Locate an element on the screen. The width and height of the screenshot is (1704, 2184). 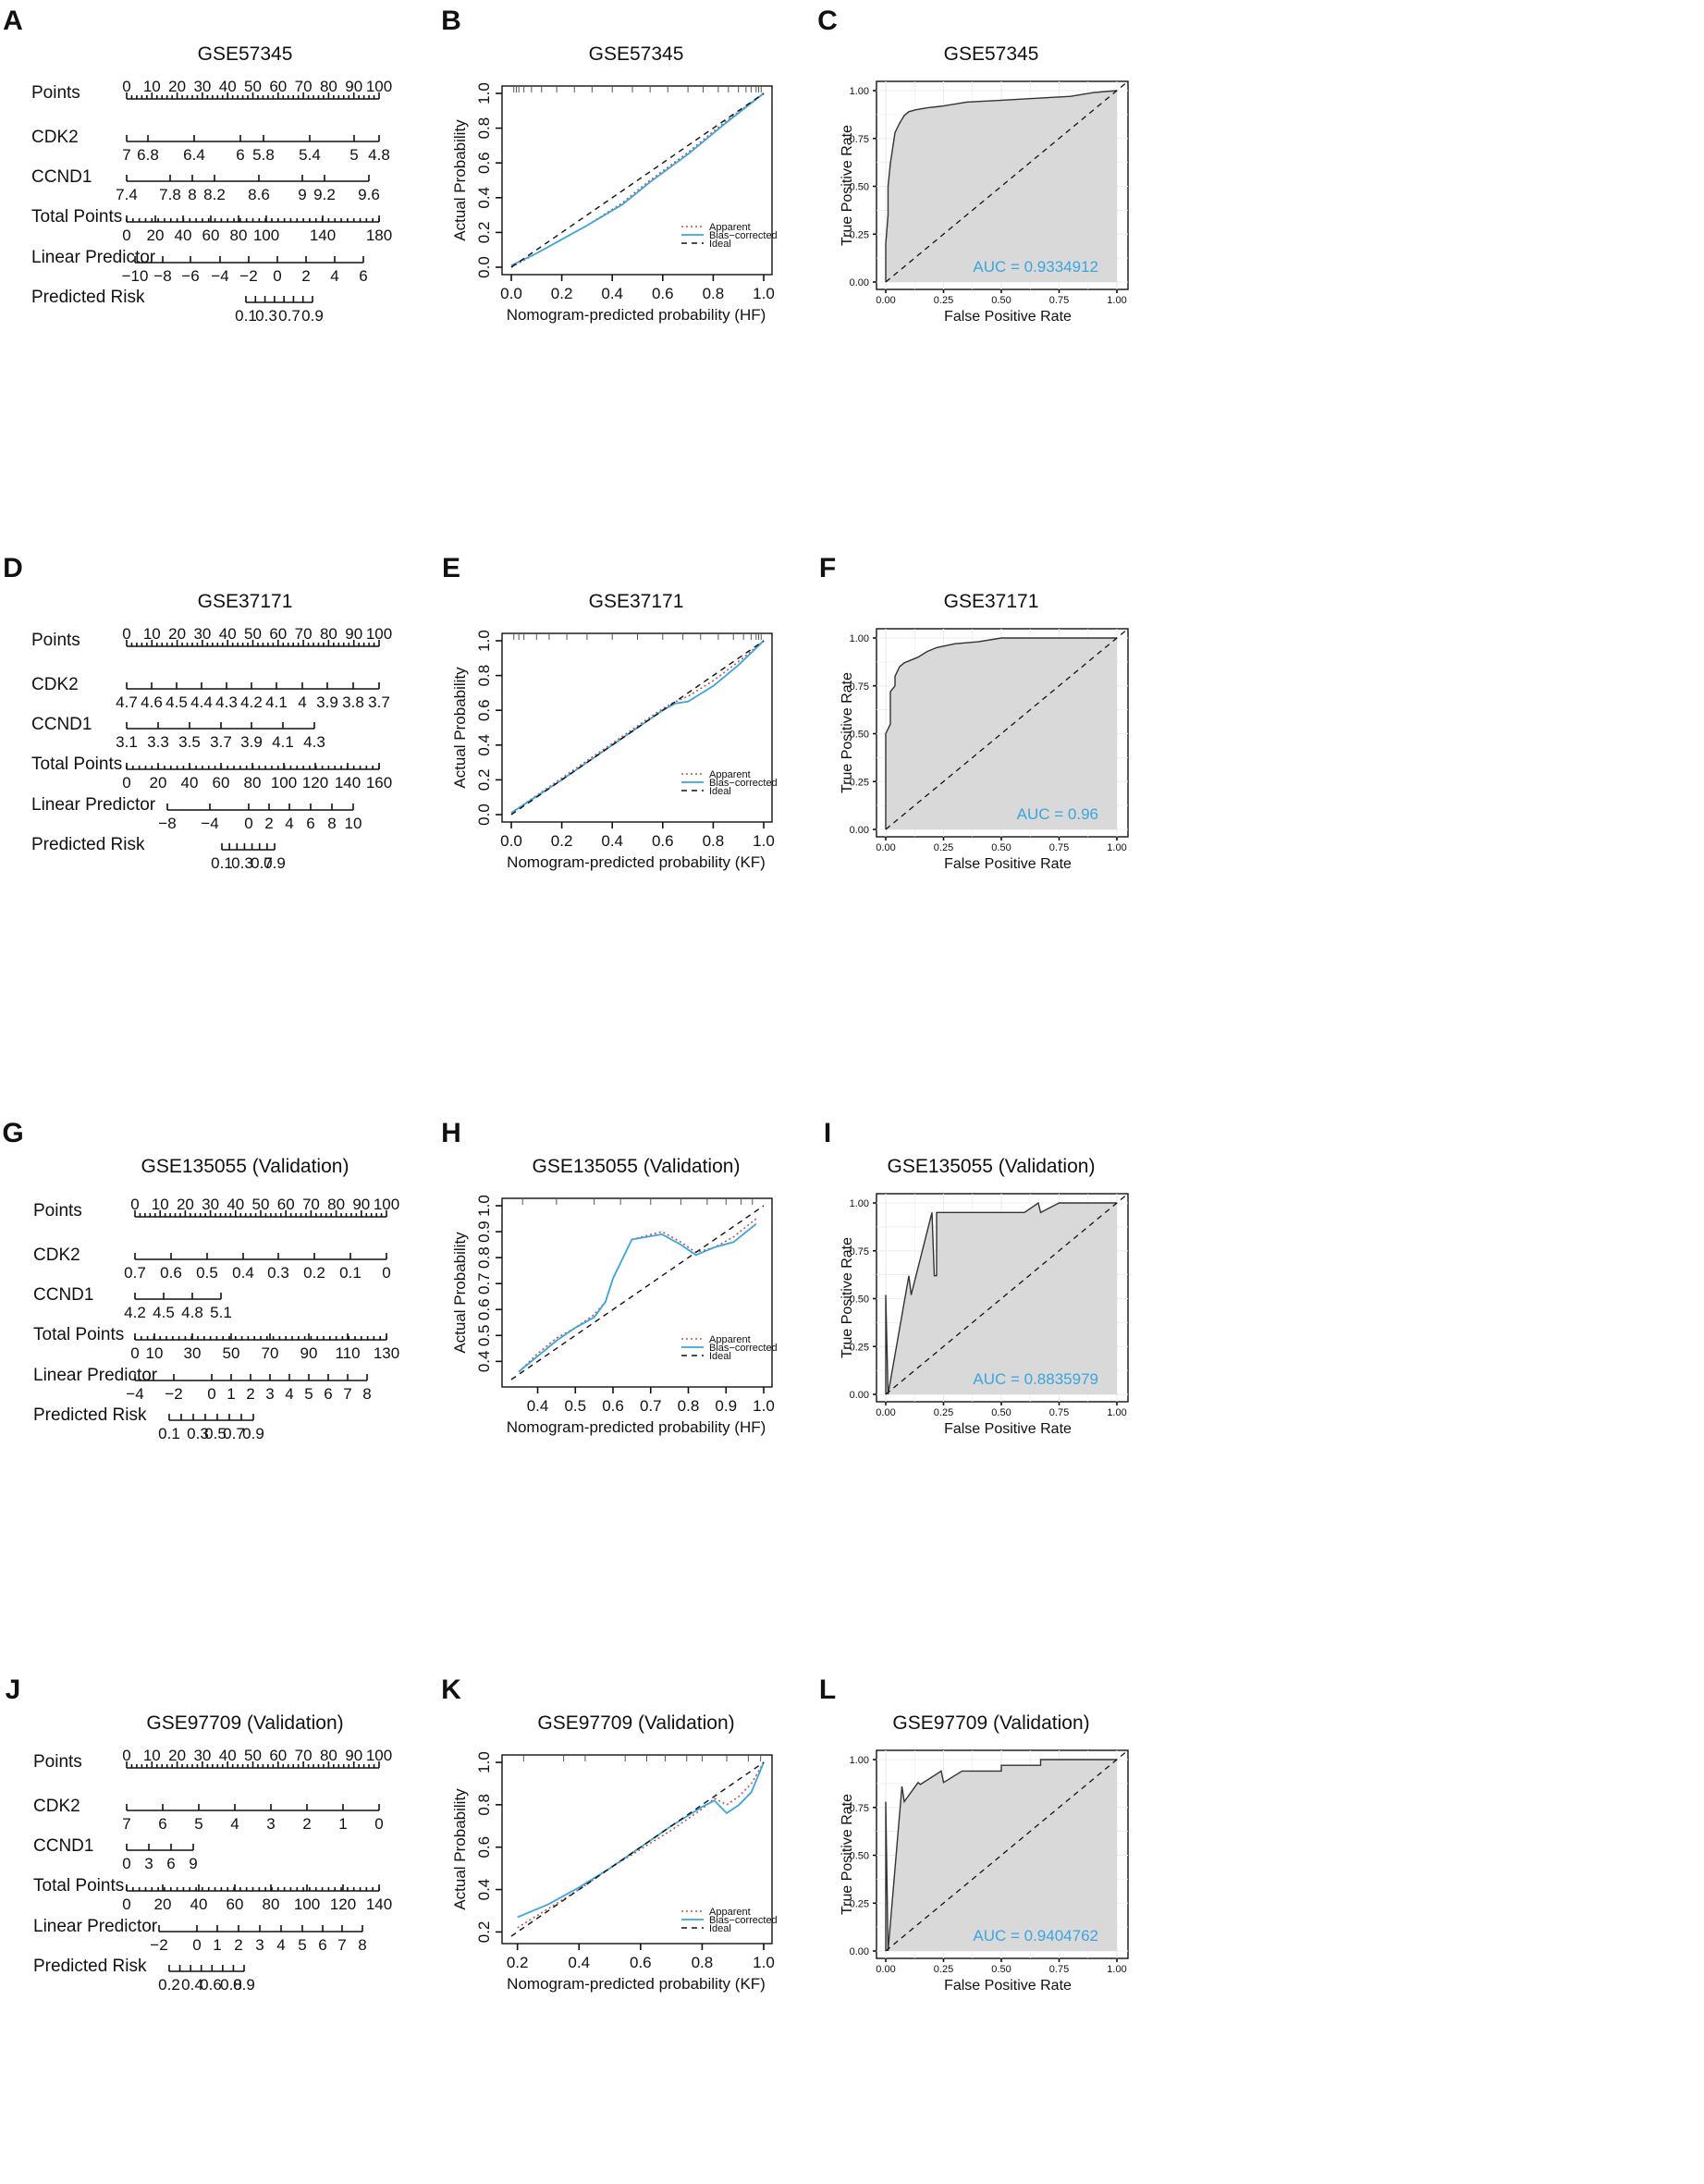
total-points-tick-label: 0 is located at coordinates (126, 235).